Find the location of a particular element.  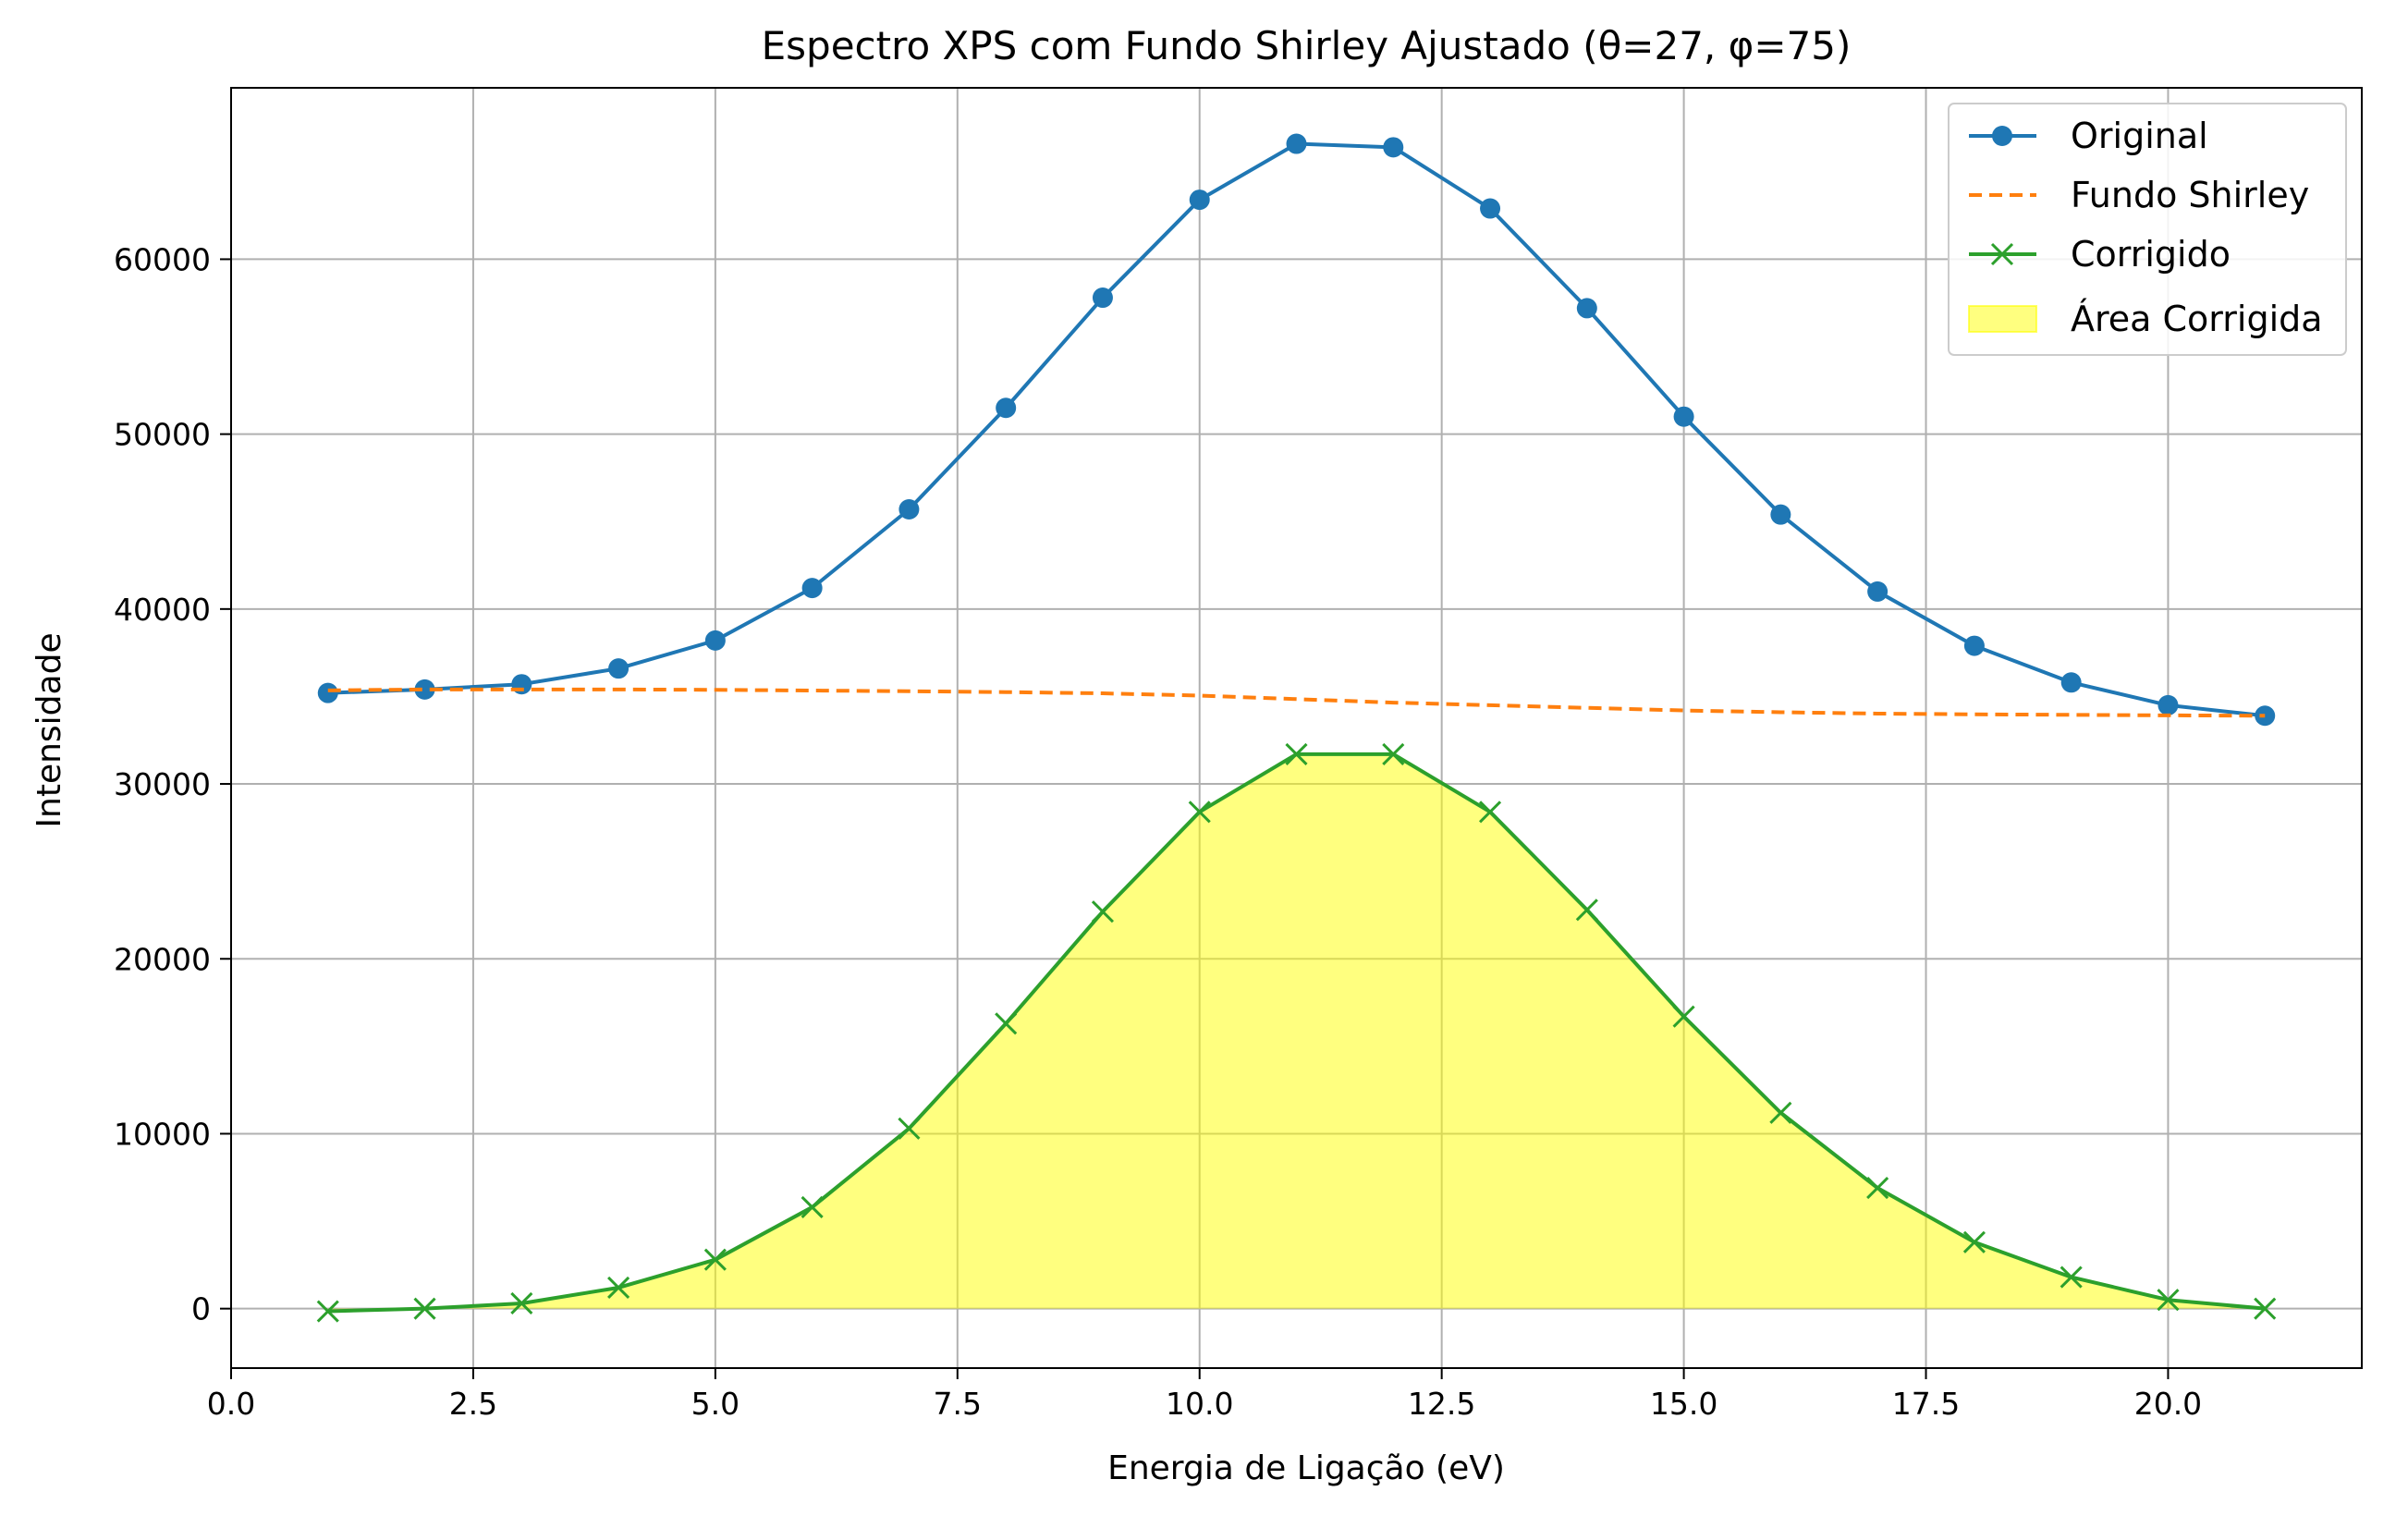

y-axis-label: Intensidade is located at coordinates (49, 729).